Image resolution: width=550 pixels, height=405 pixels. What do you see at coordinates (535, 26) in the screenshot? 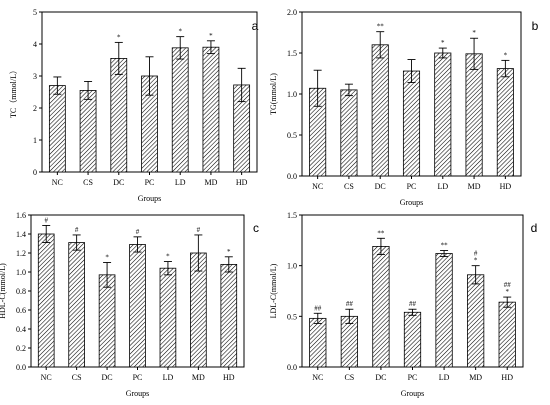
I see `panel-label: b` at bounding box center [535, 26].